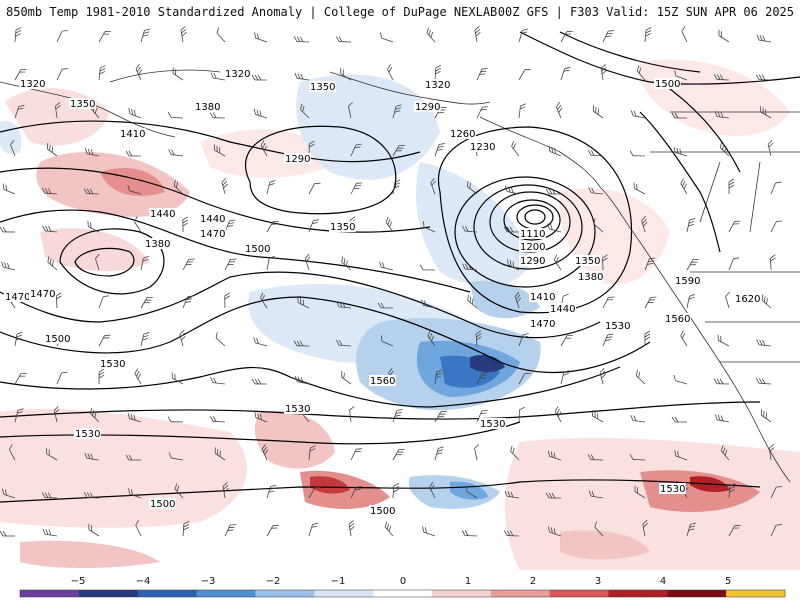 This screenshot has width=800, height=604. Describe the element at coordinates (78, 581) in the screenshot. I see `colorbar-tick-label: −5` at that location.